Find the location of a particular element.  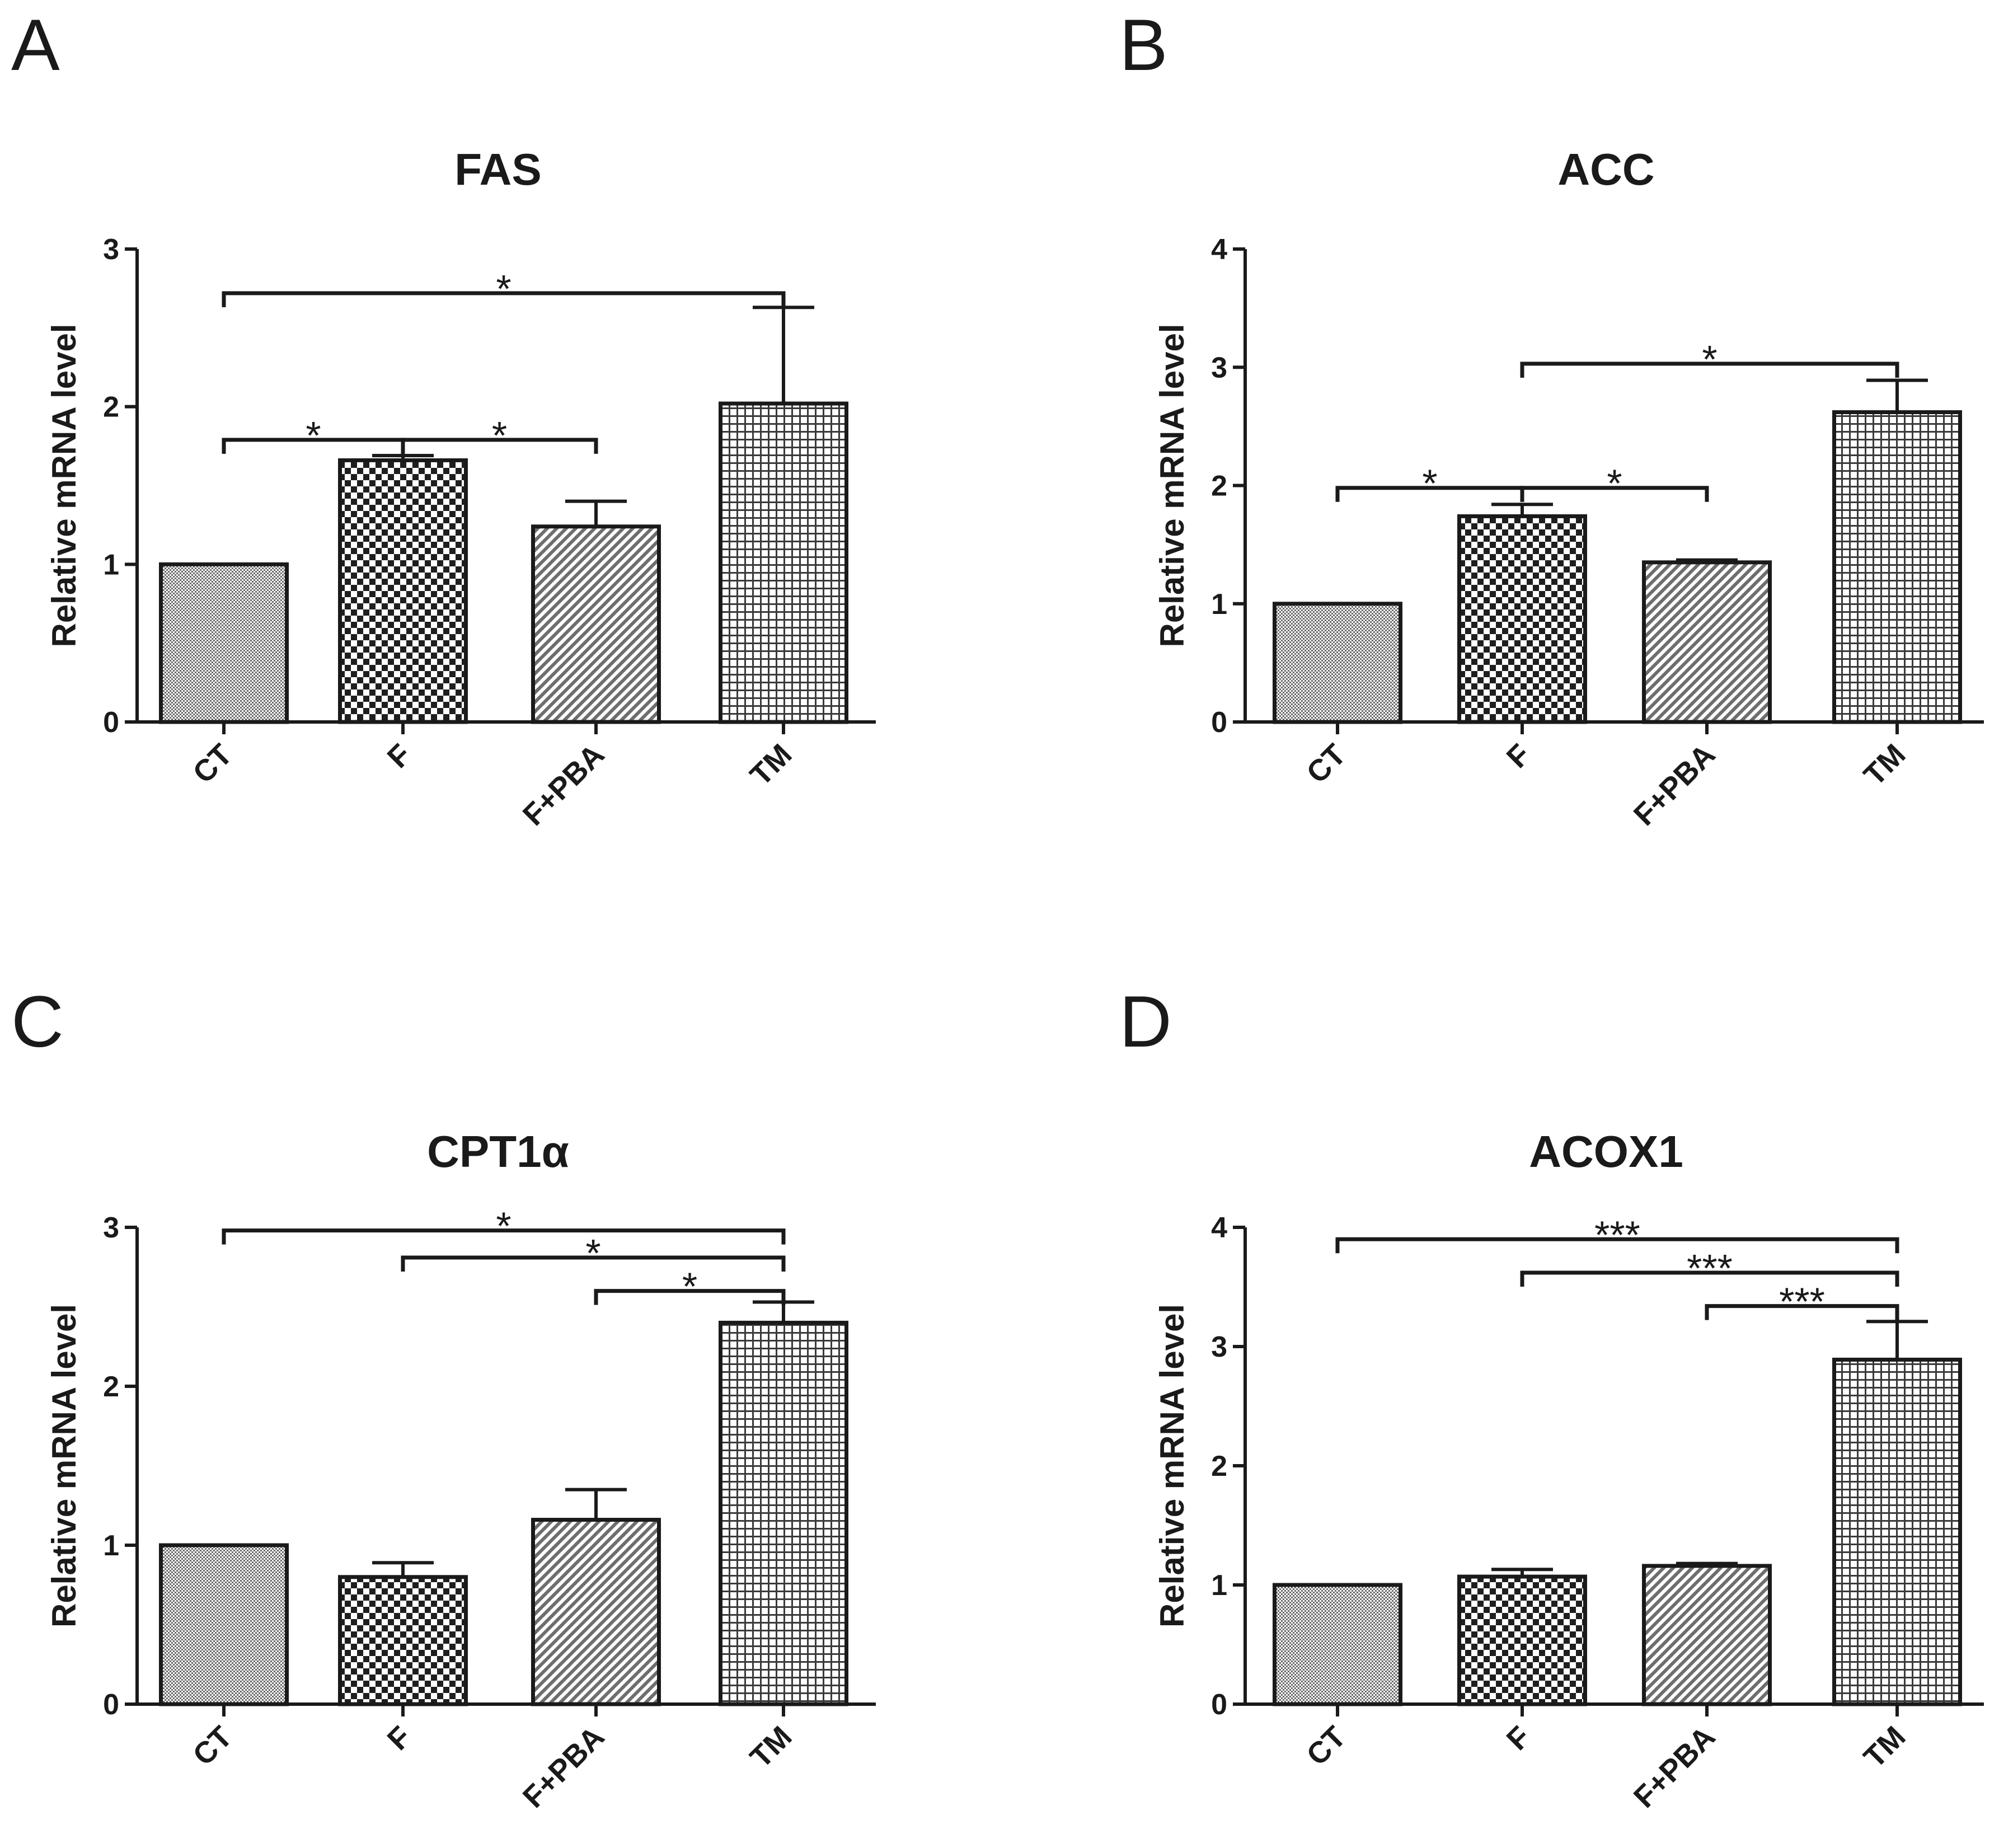

chart-title: CPT1α is located at coordinates (498, 1151).